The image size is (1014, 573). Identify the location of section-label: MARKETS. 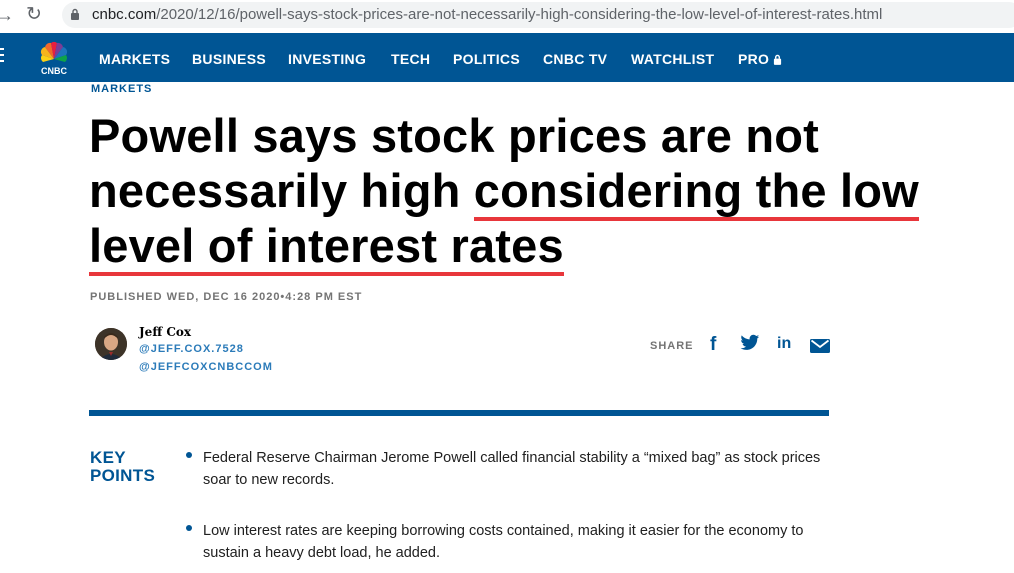
(122, 89).